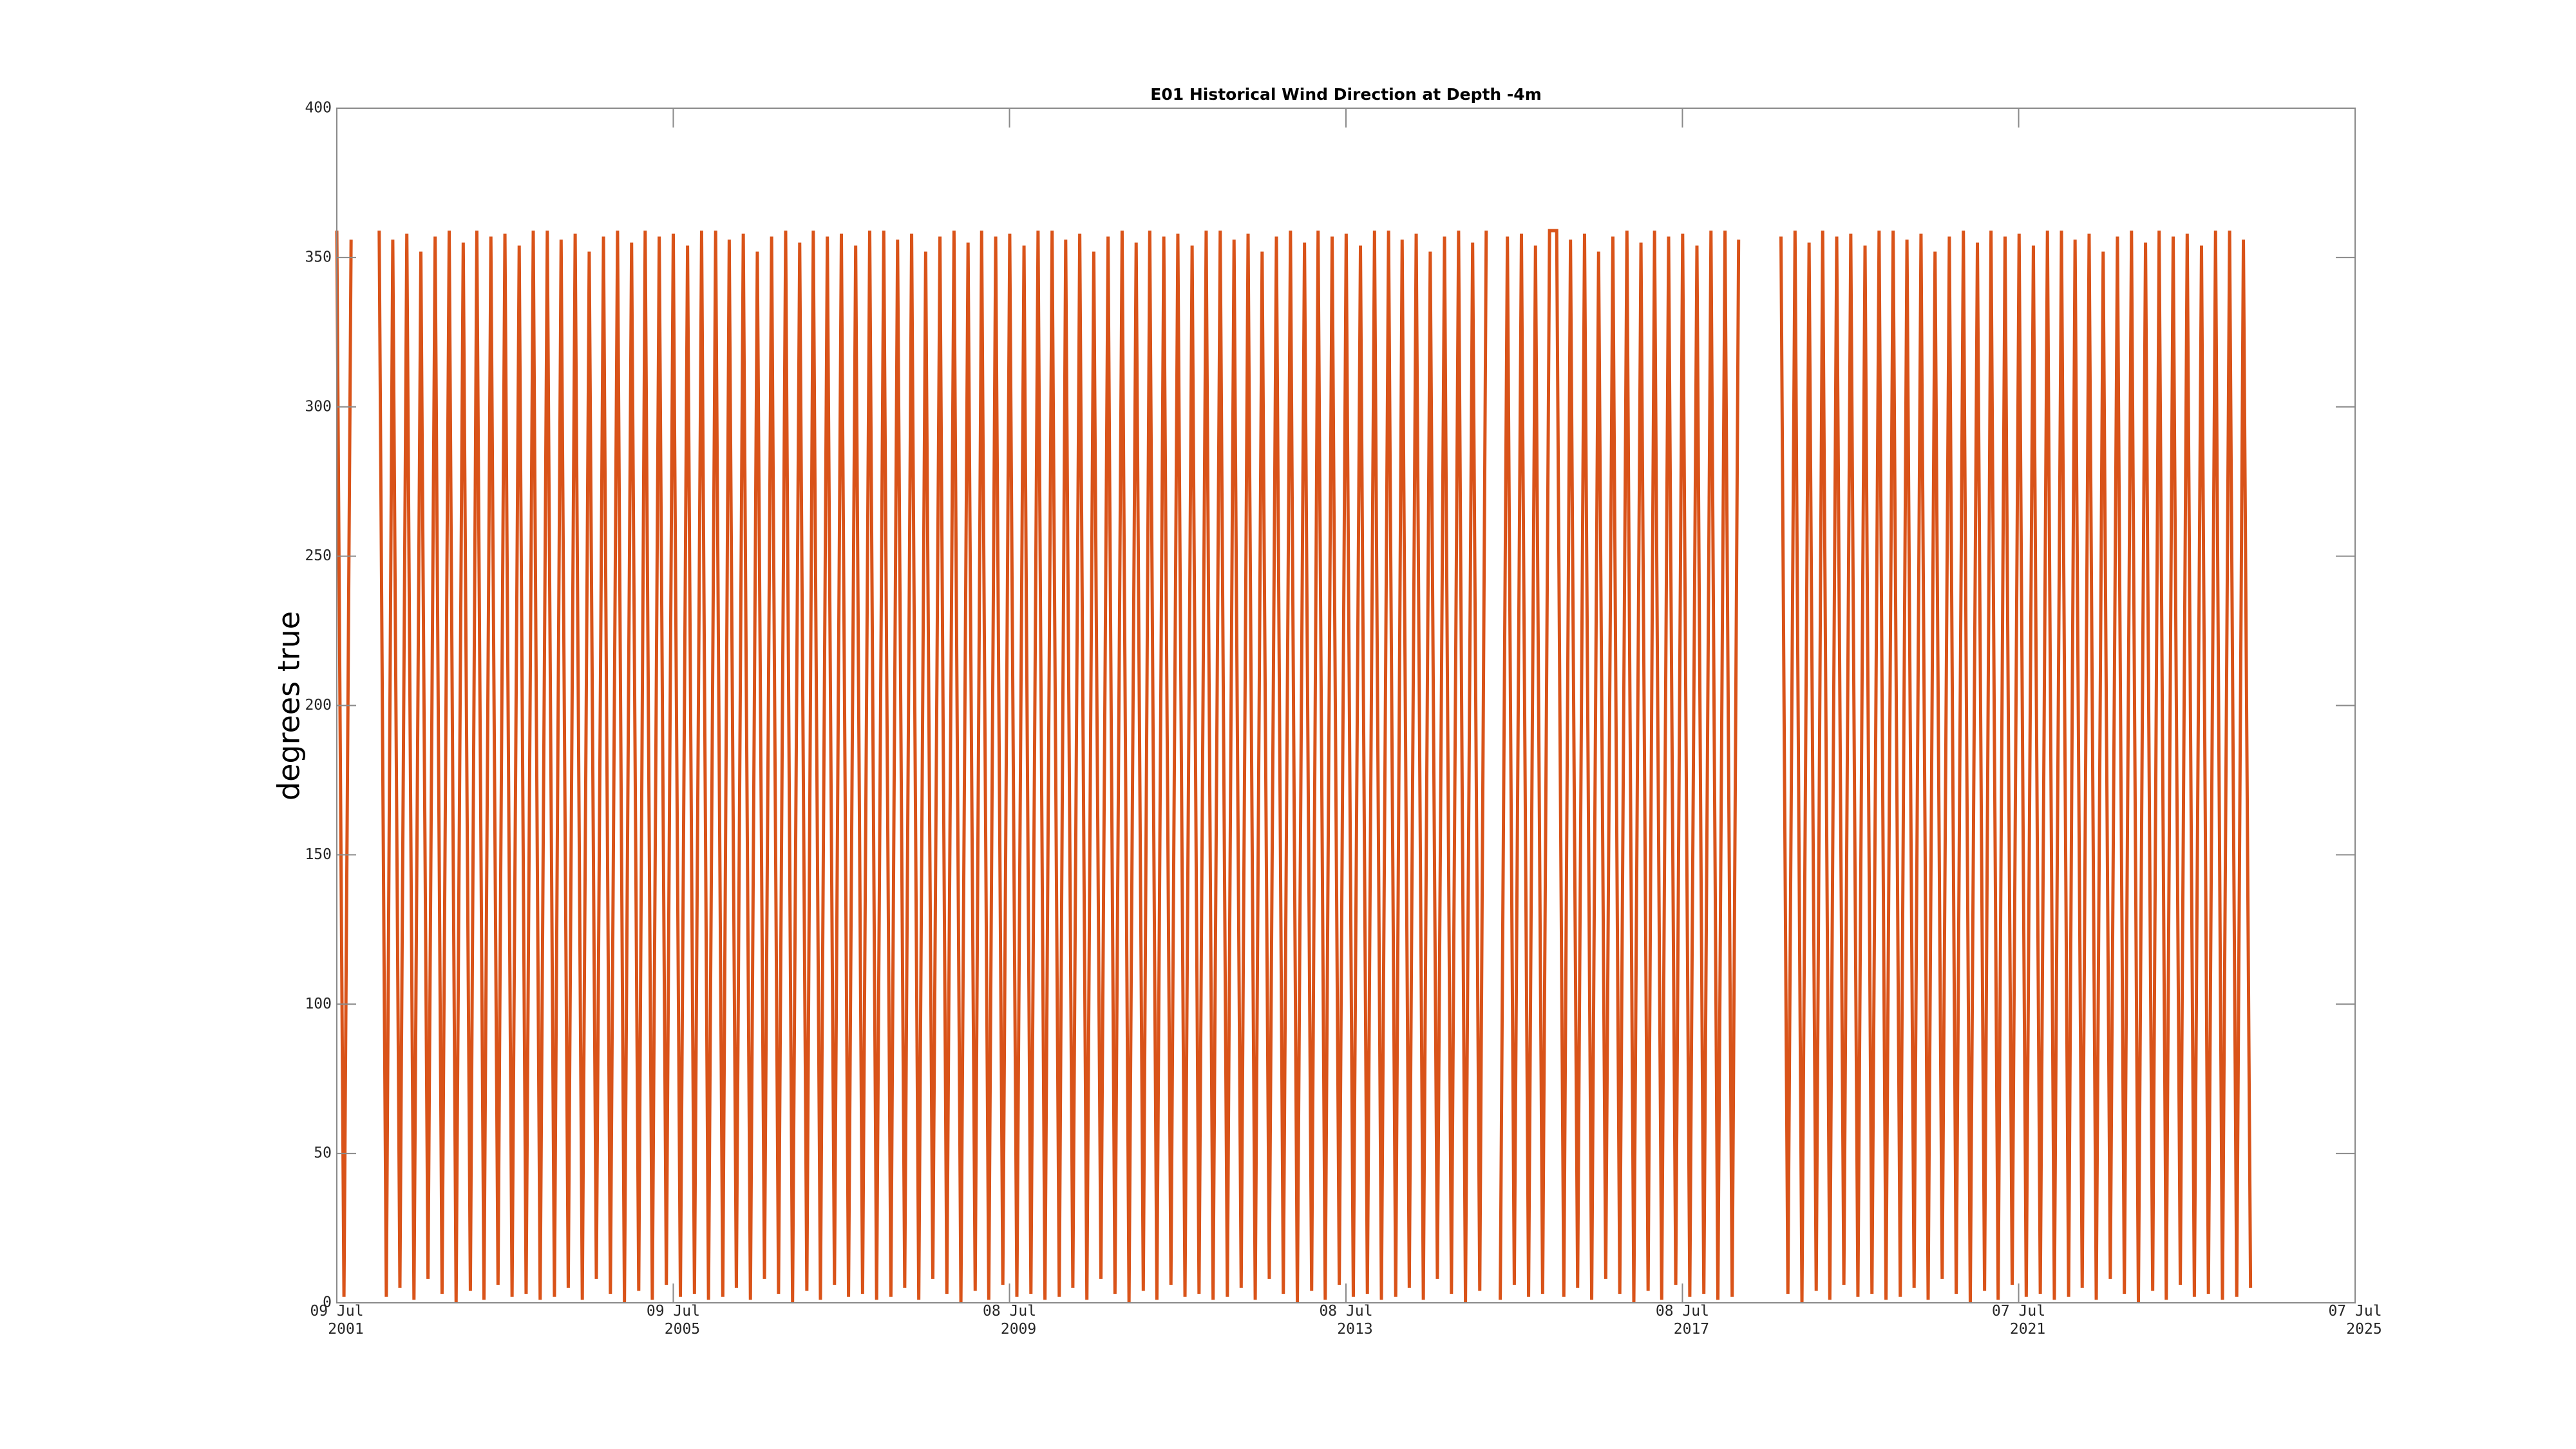 This screenshot has height=1449, width=2576. I want to click on y-tick-label: 0, so click(327, 1302).